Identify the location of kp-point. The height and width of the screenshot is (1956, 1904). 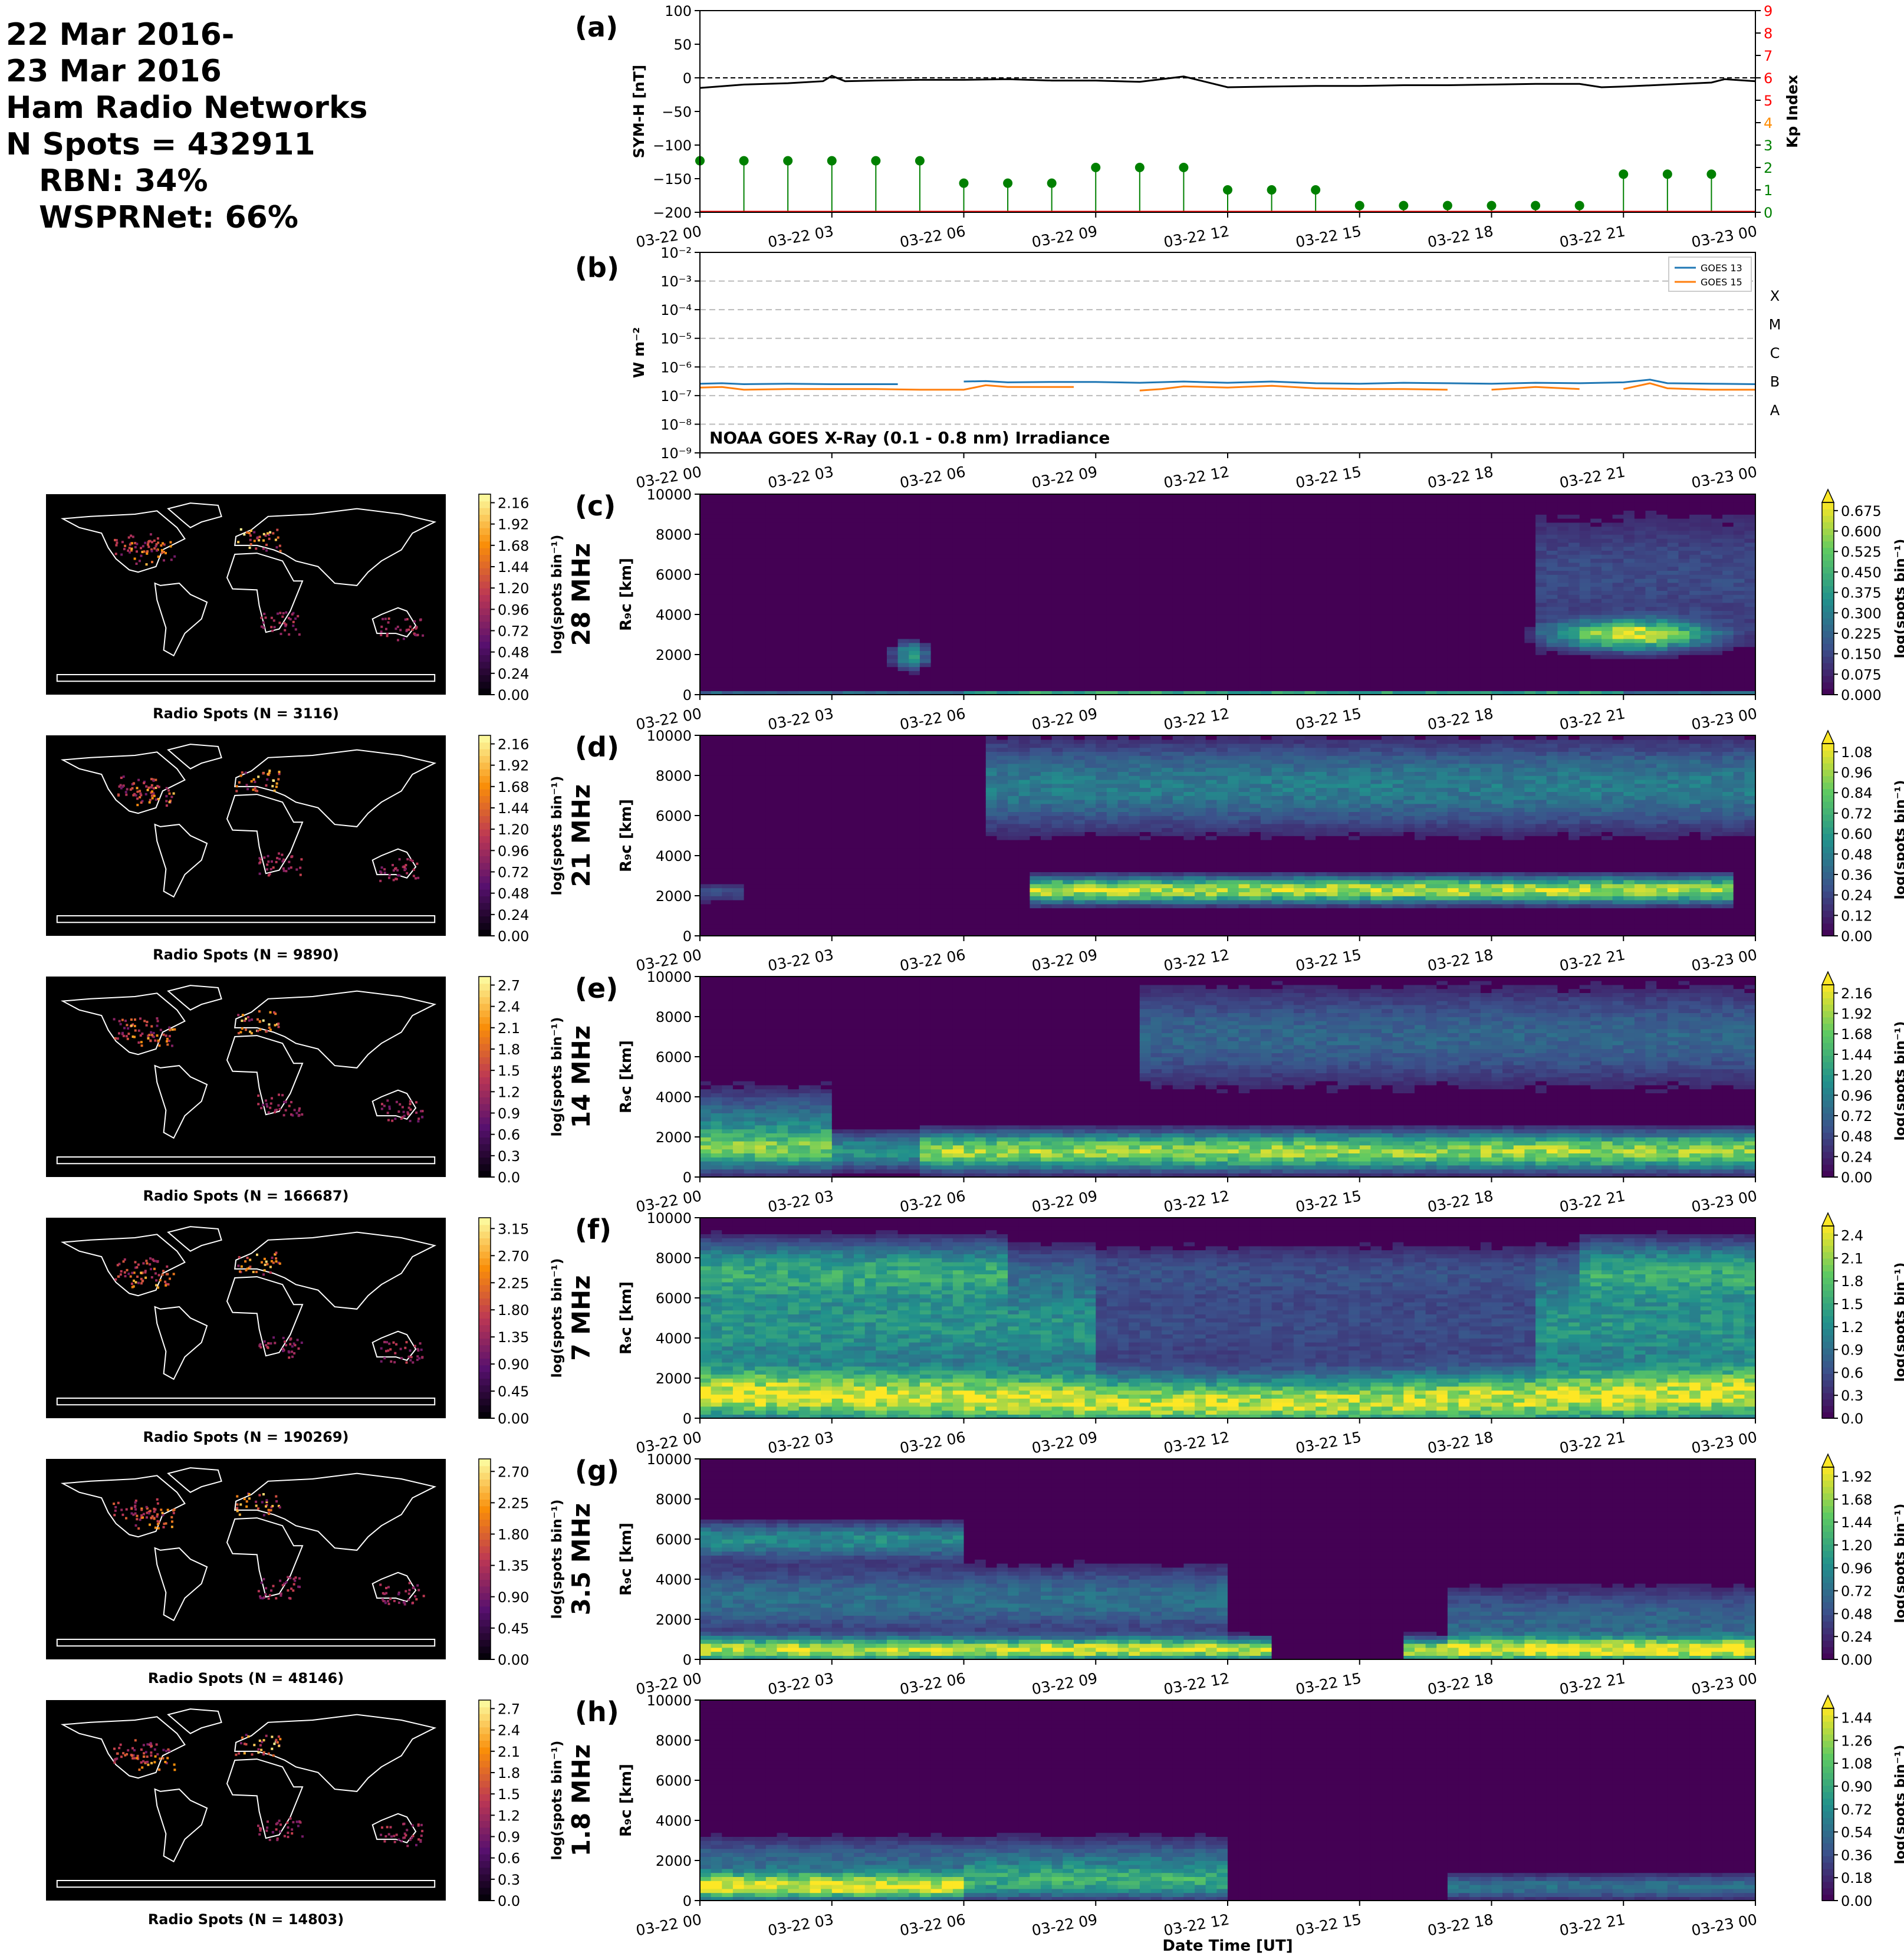
(1315, 190).